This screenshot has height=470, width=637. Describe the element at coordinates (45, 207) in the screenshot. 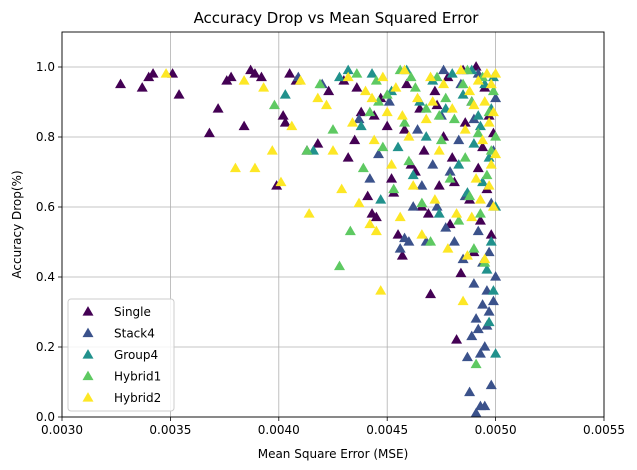

I see `y-tick-label: 0.6` at that location.